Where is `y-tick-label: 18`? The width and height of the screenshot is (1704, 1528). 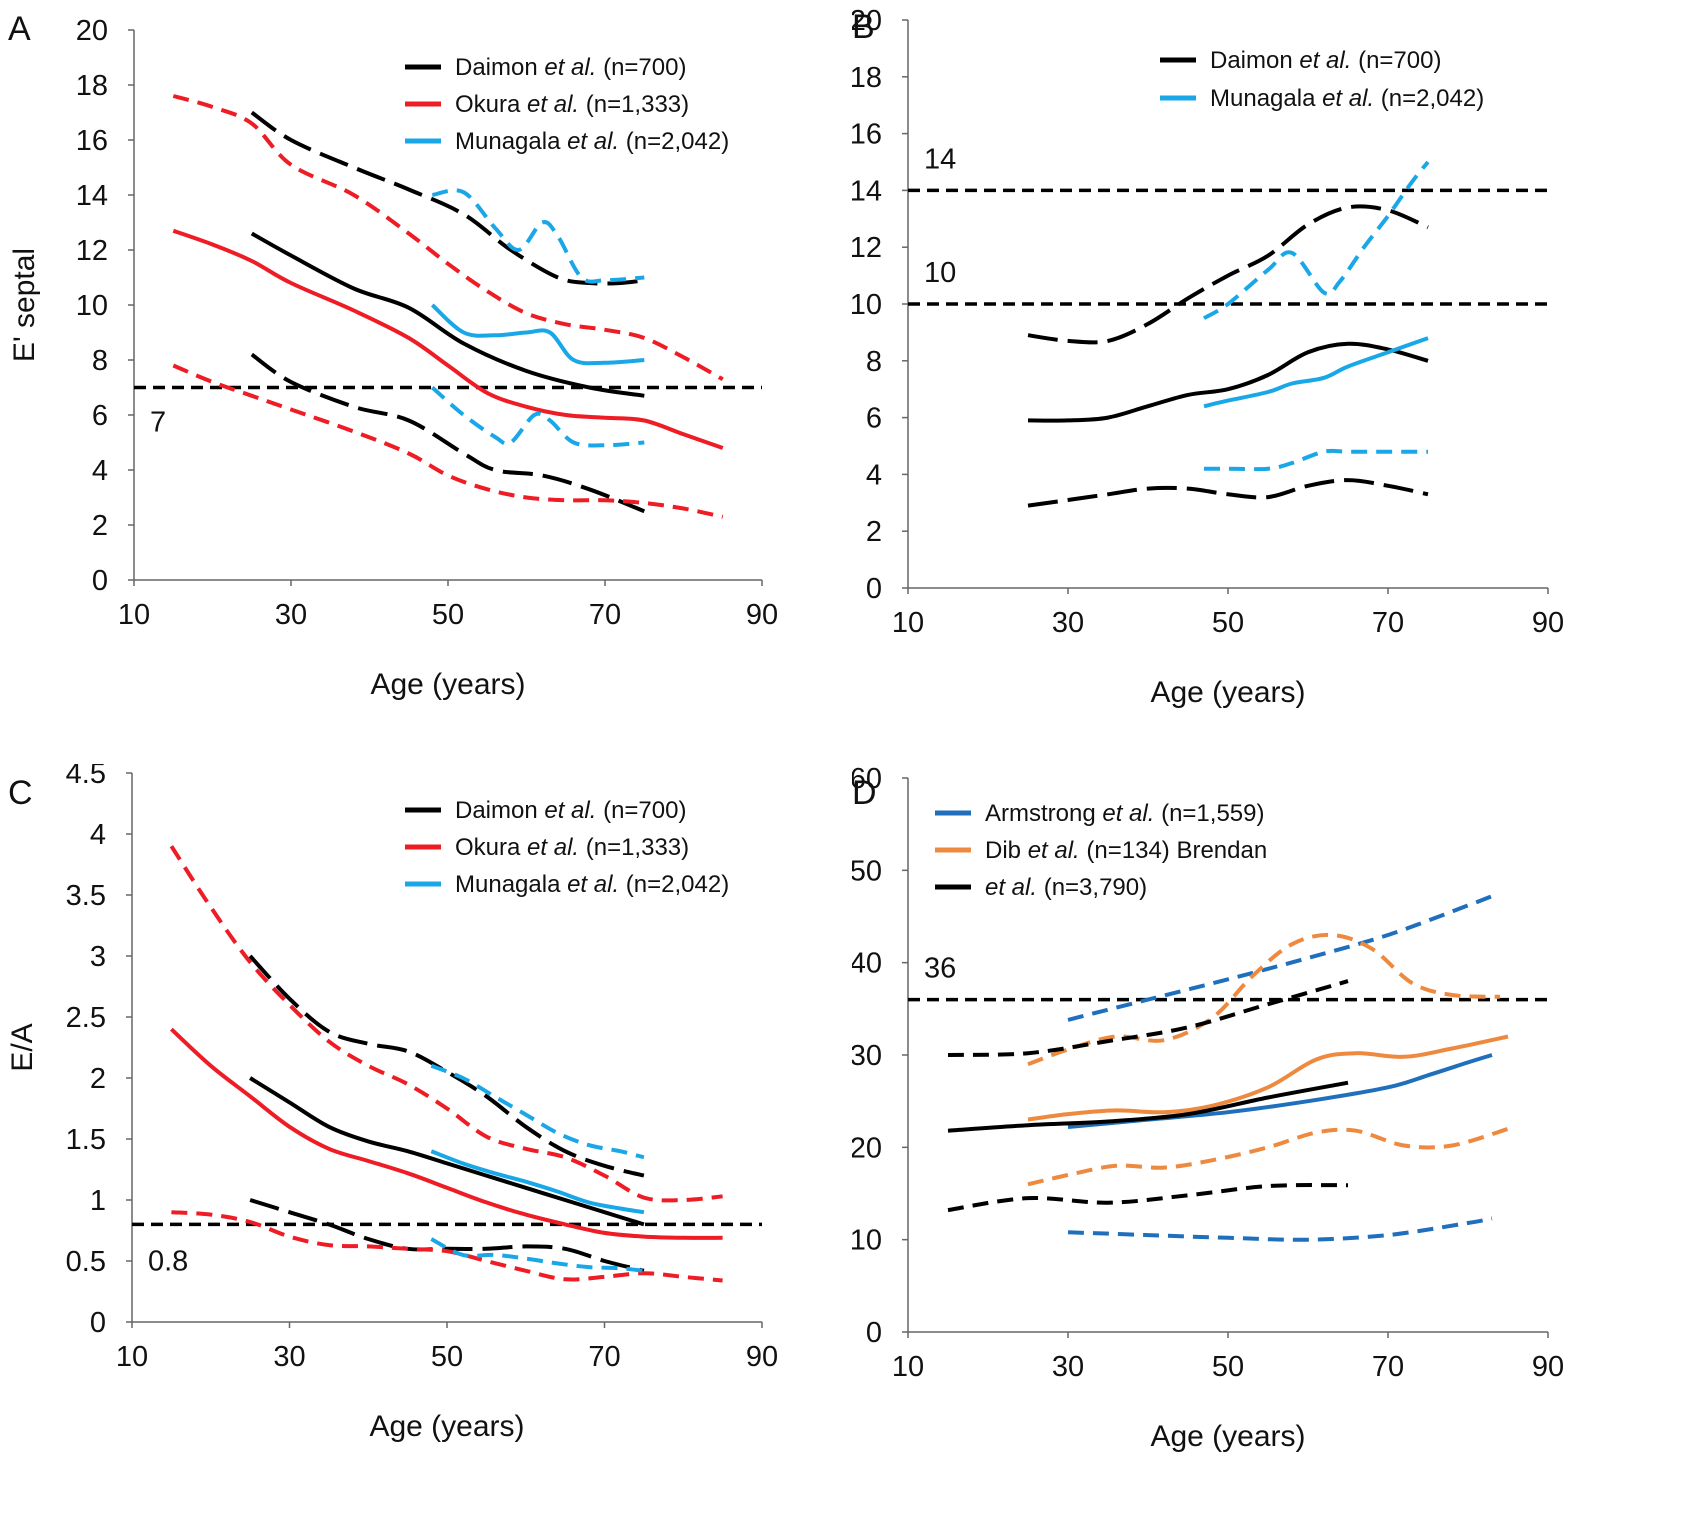 y-tick-label: 18 is located at coordinates (92, 86).